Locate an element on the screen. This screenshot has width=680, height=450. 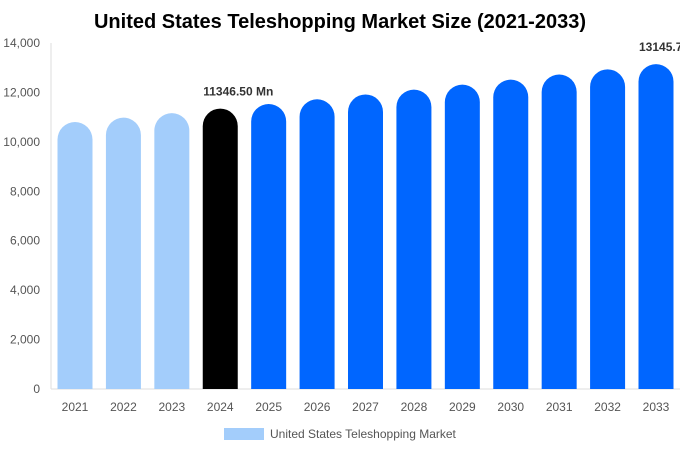
y-tick-label: 12,000 is located at coordinates (21, 92).